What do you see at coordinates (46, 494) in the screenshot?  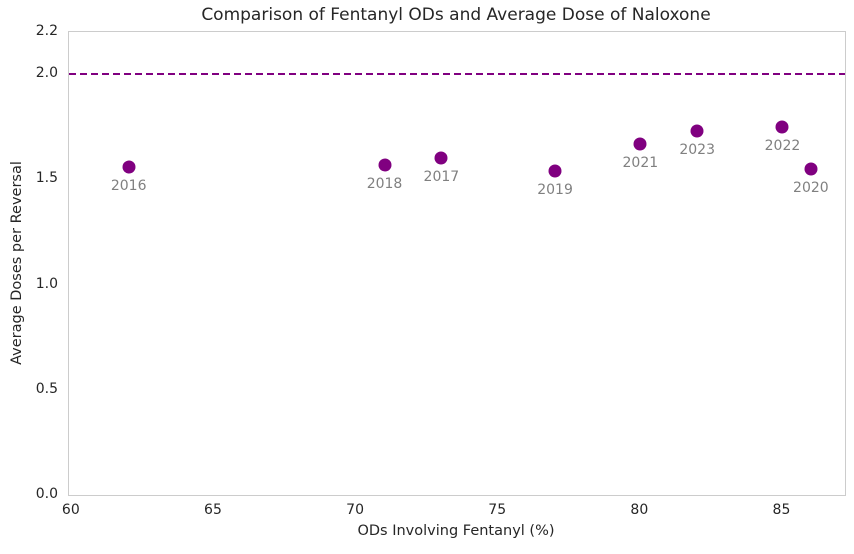 I see `y-tick-label: 0.0` at bounding box center [46, 494].